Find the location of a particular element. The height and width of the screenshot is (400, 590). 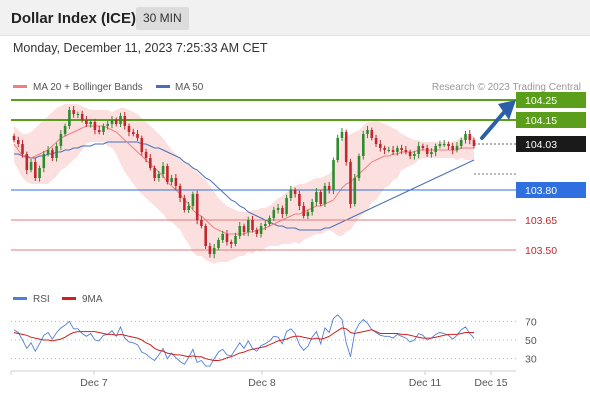

ma20-legend-swatch is located at coordinates (20, 86).